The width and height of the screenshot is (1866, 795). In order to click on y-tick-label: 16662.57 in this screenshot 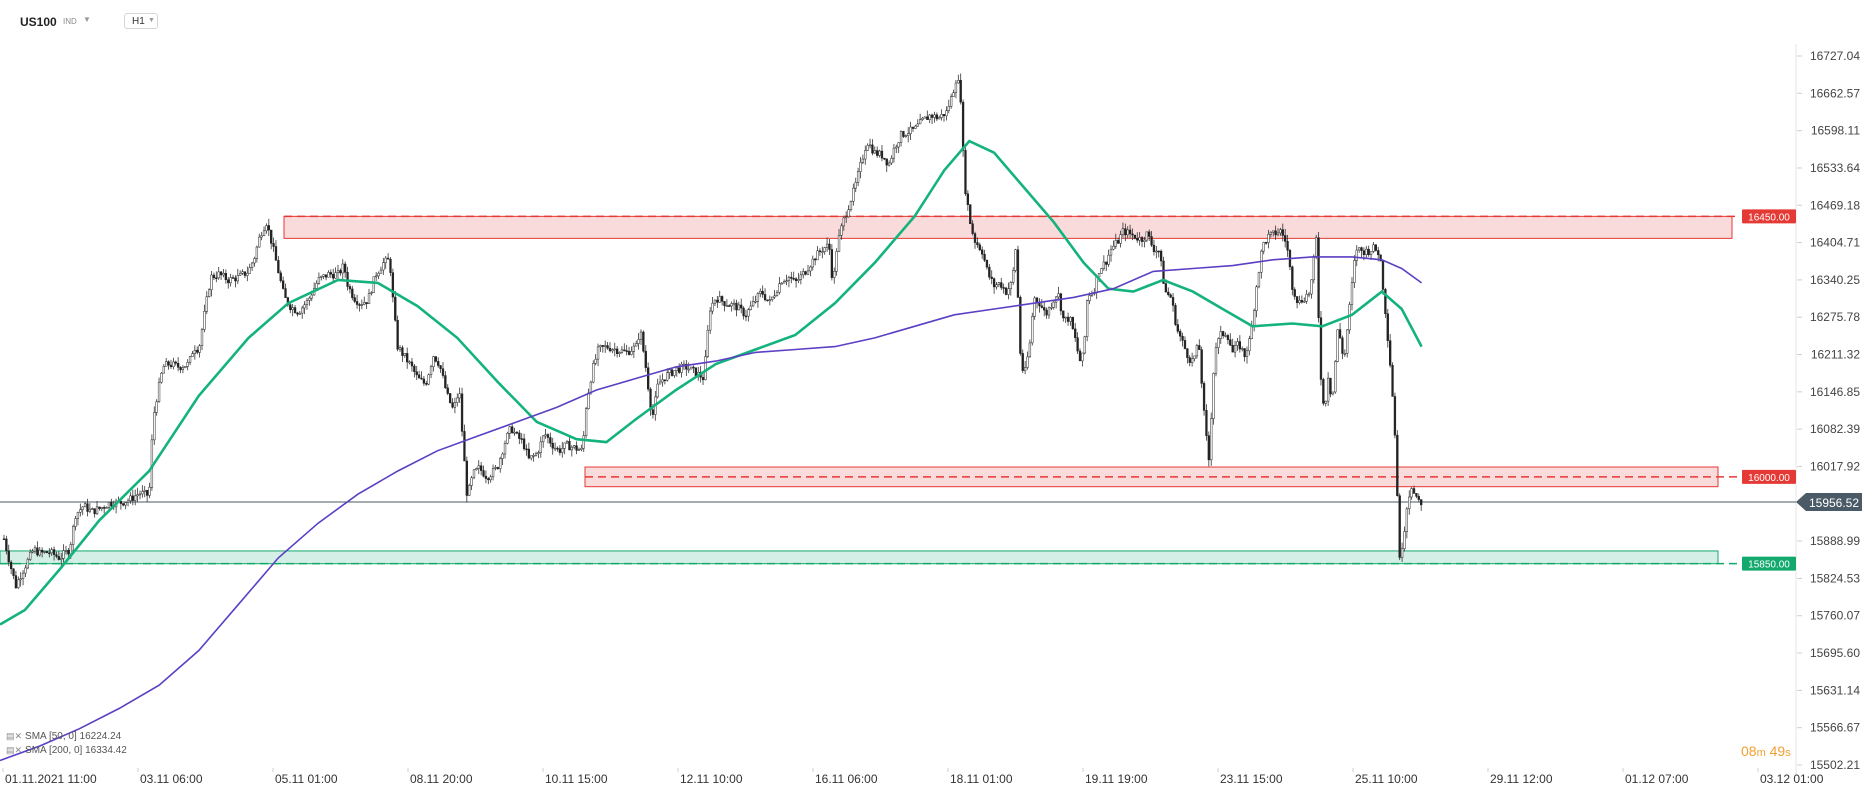, I will do `click(1835, 93)`.